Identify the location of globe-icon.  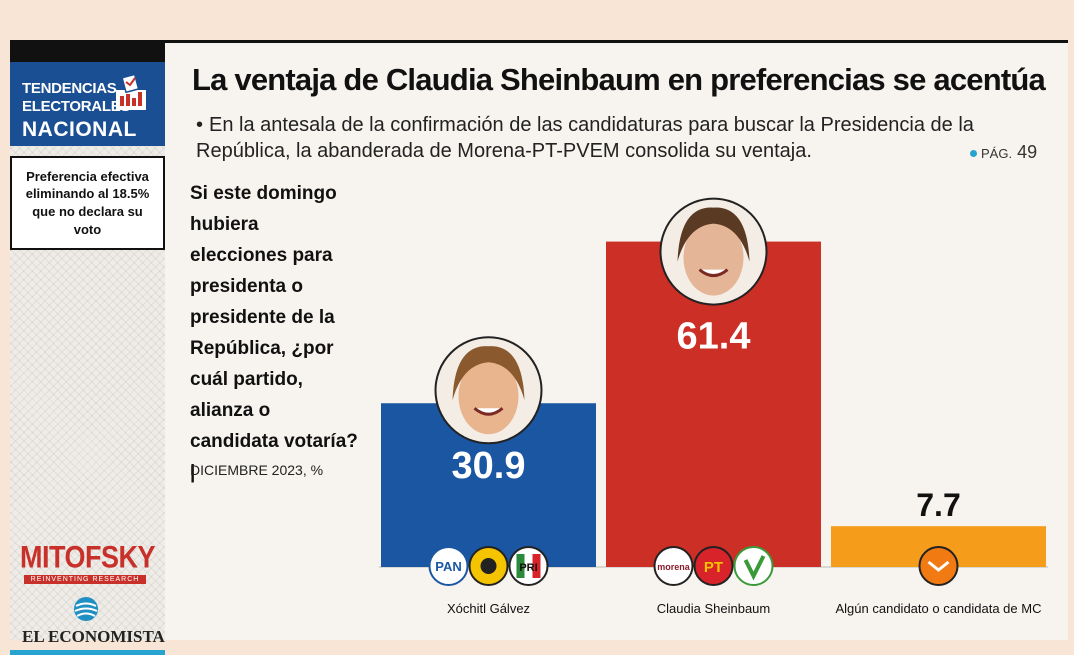
(86, 609).